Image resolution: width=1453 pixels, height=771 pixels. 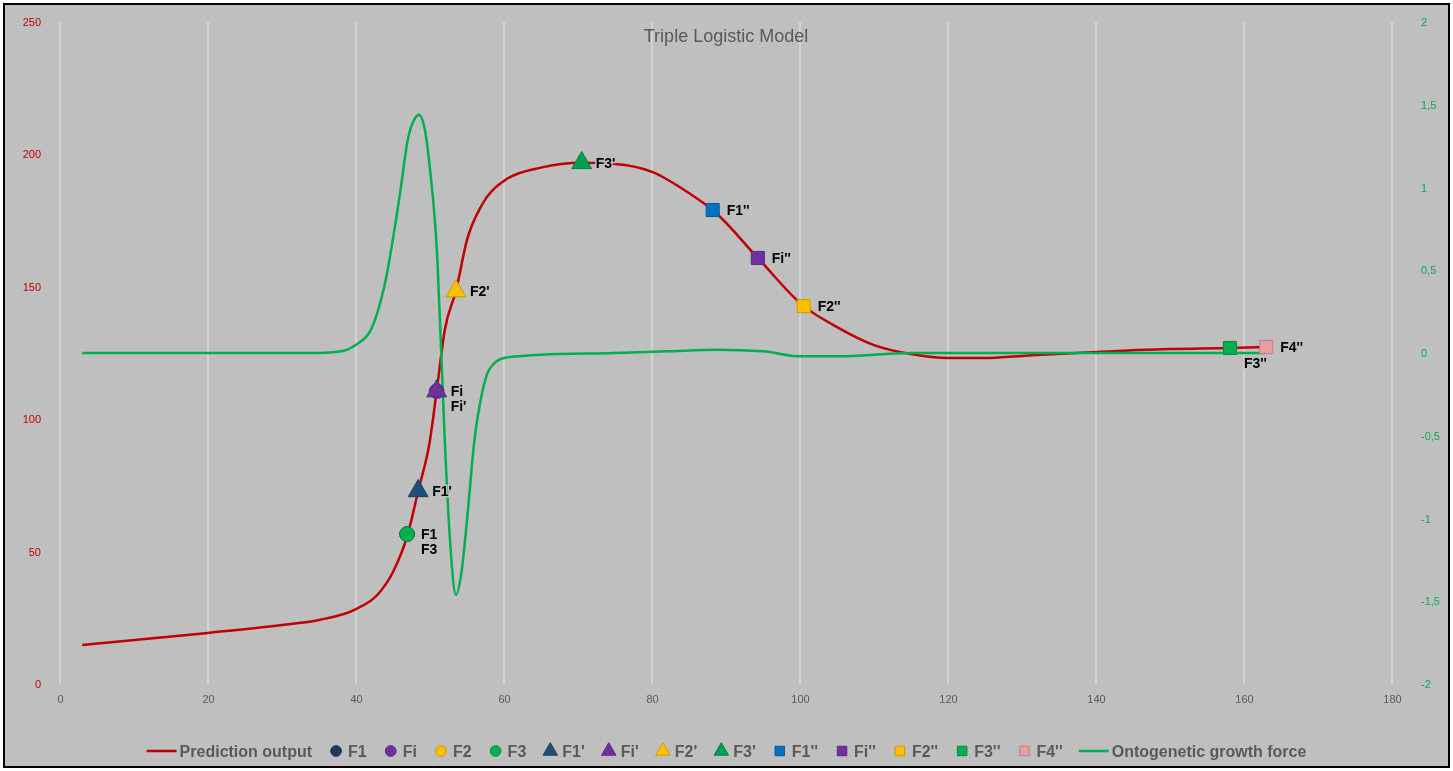 I want to click on x-tick-label: 100, so click(x=800, y=698).